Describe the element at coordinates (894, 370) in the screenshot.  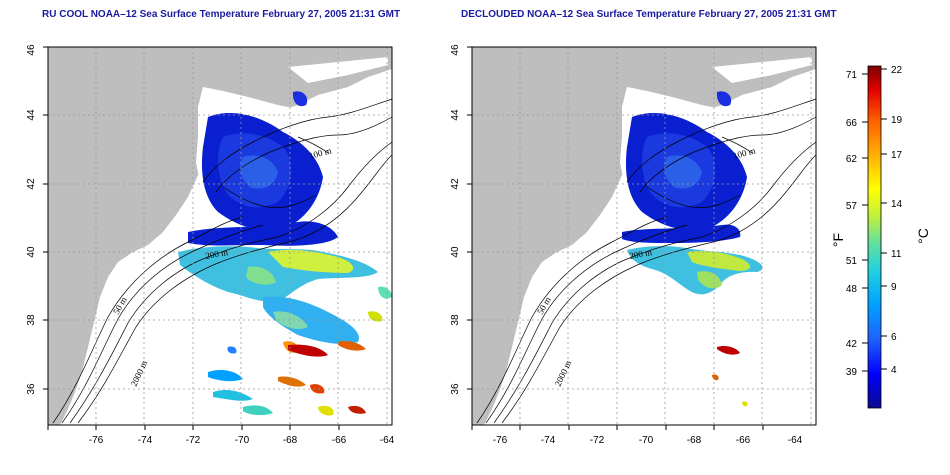
I see `colorbar-c-tick: 4` at that location.